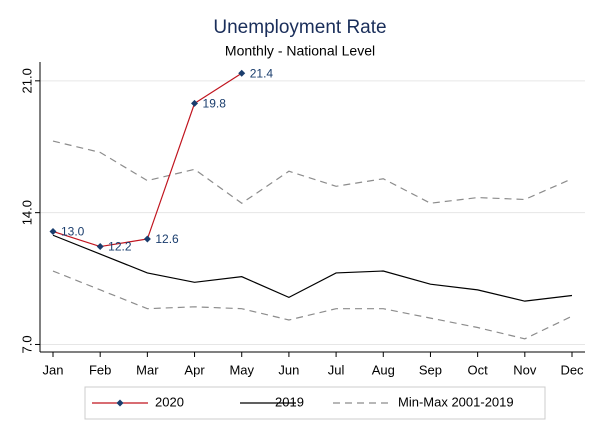  I want to click on x-tick-label: Oct, so click(478, 369).